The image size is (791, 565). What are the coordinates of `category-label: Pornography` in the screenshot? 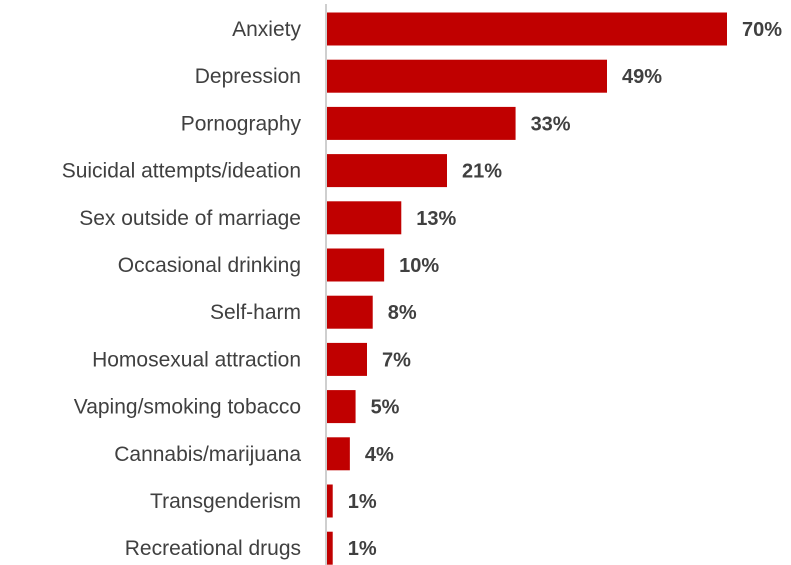 It's located at (241, 123).